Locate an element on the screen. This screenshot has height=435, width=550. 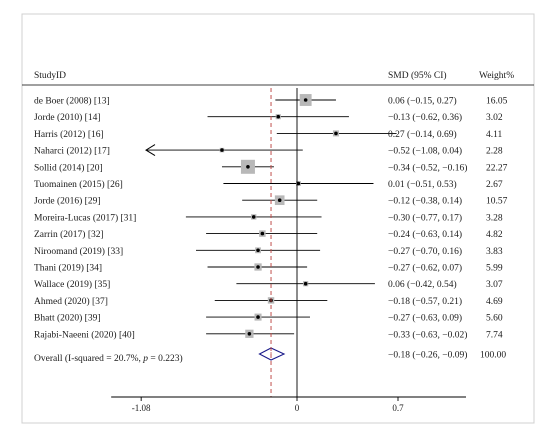
weight-value: 7.74 is located at coordinates (494, 335).